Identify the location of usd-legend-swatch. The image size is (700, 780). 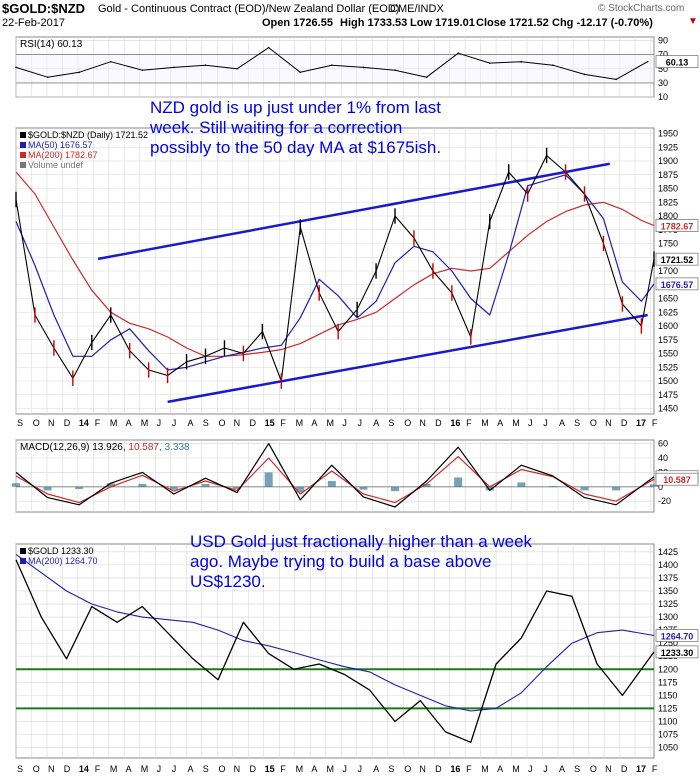
(23, 561).